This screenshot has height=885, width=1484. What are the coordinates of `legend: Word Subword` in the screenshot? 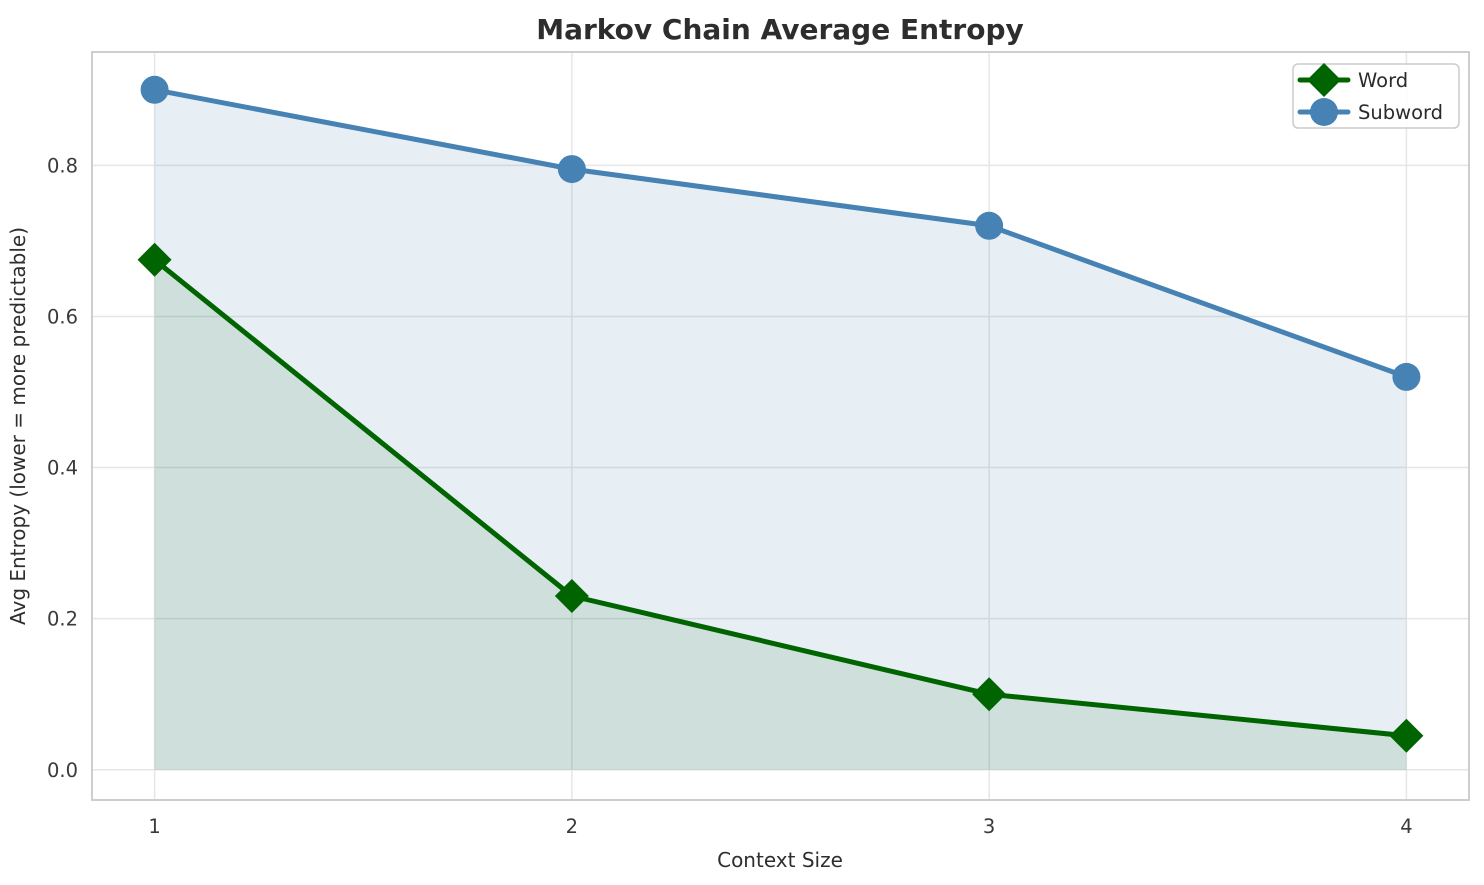 It's located at (1376, 96).